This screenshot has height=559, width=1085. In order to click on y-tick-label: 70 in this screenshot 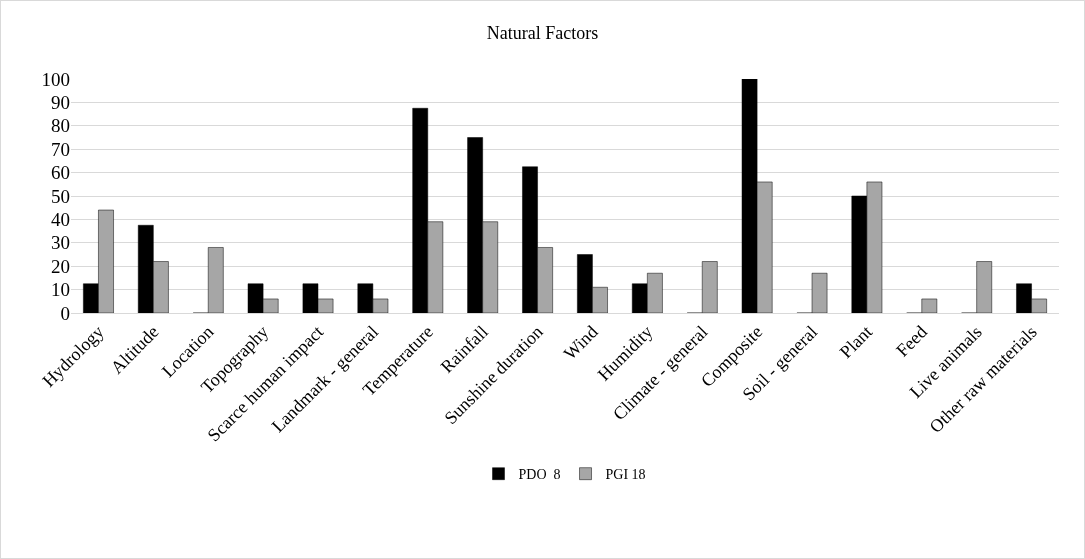, I will do `click(60, 149)`.